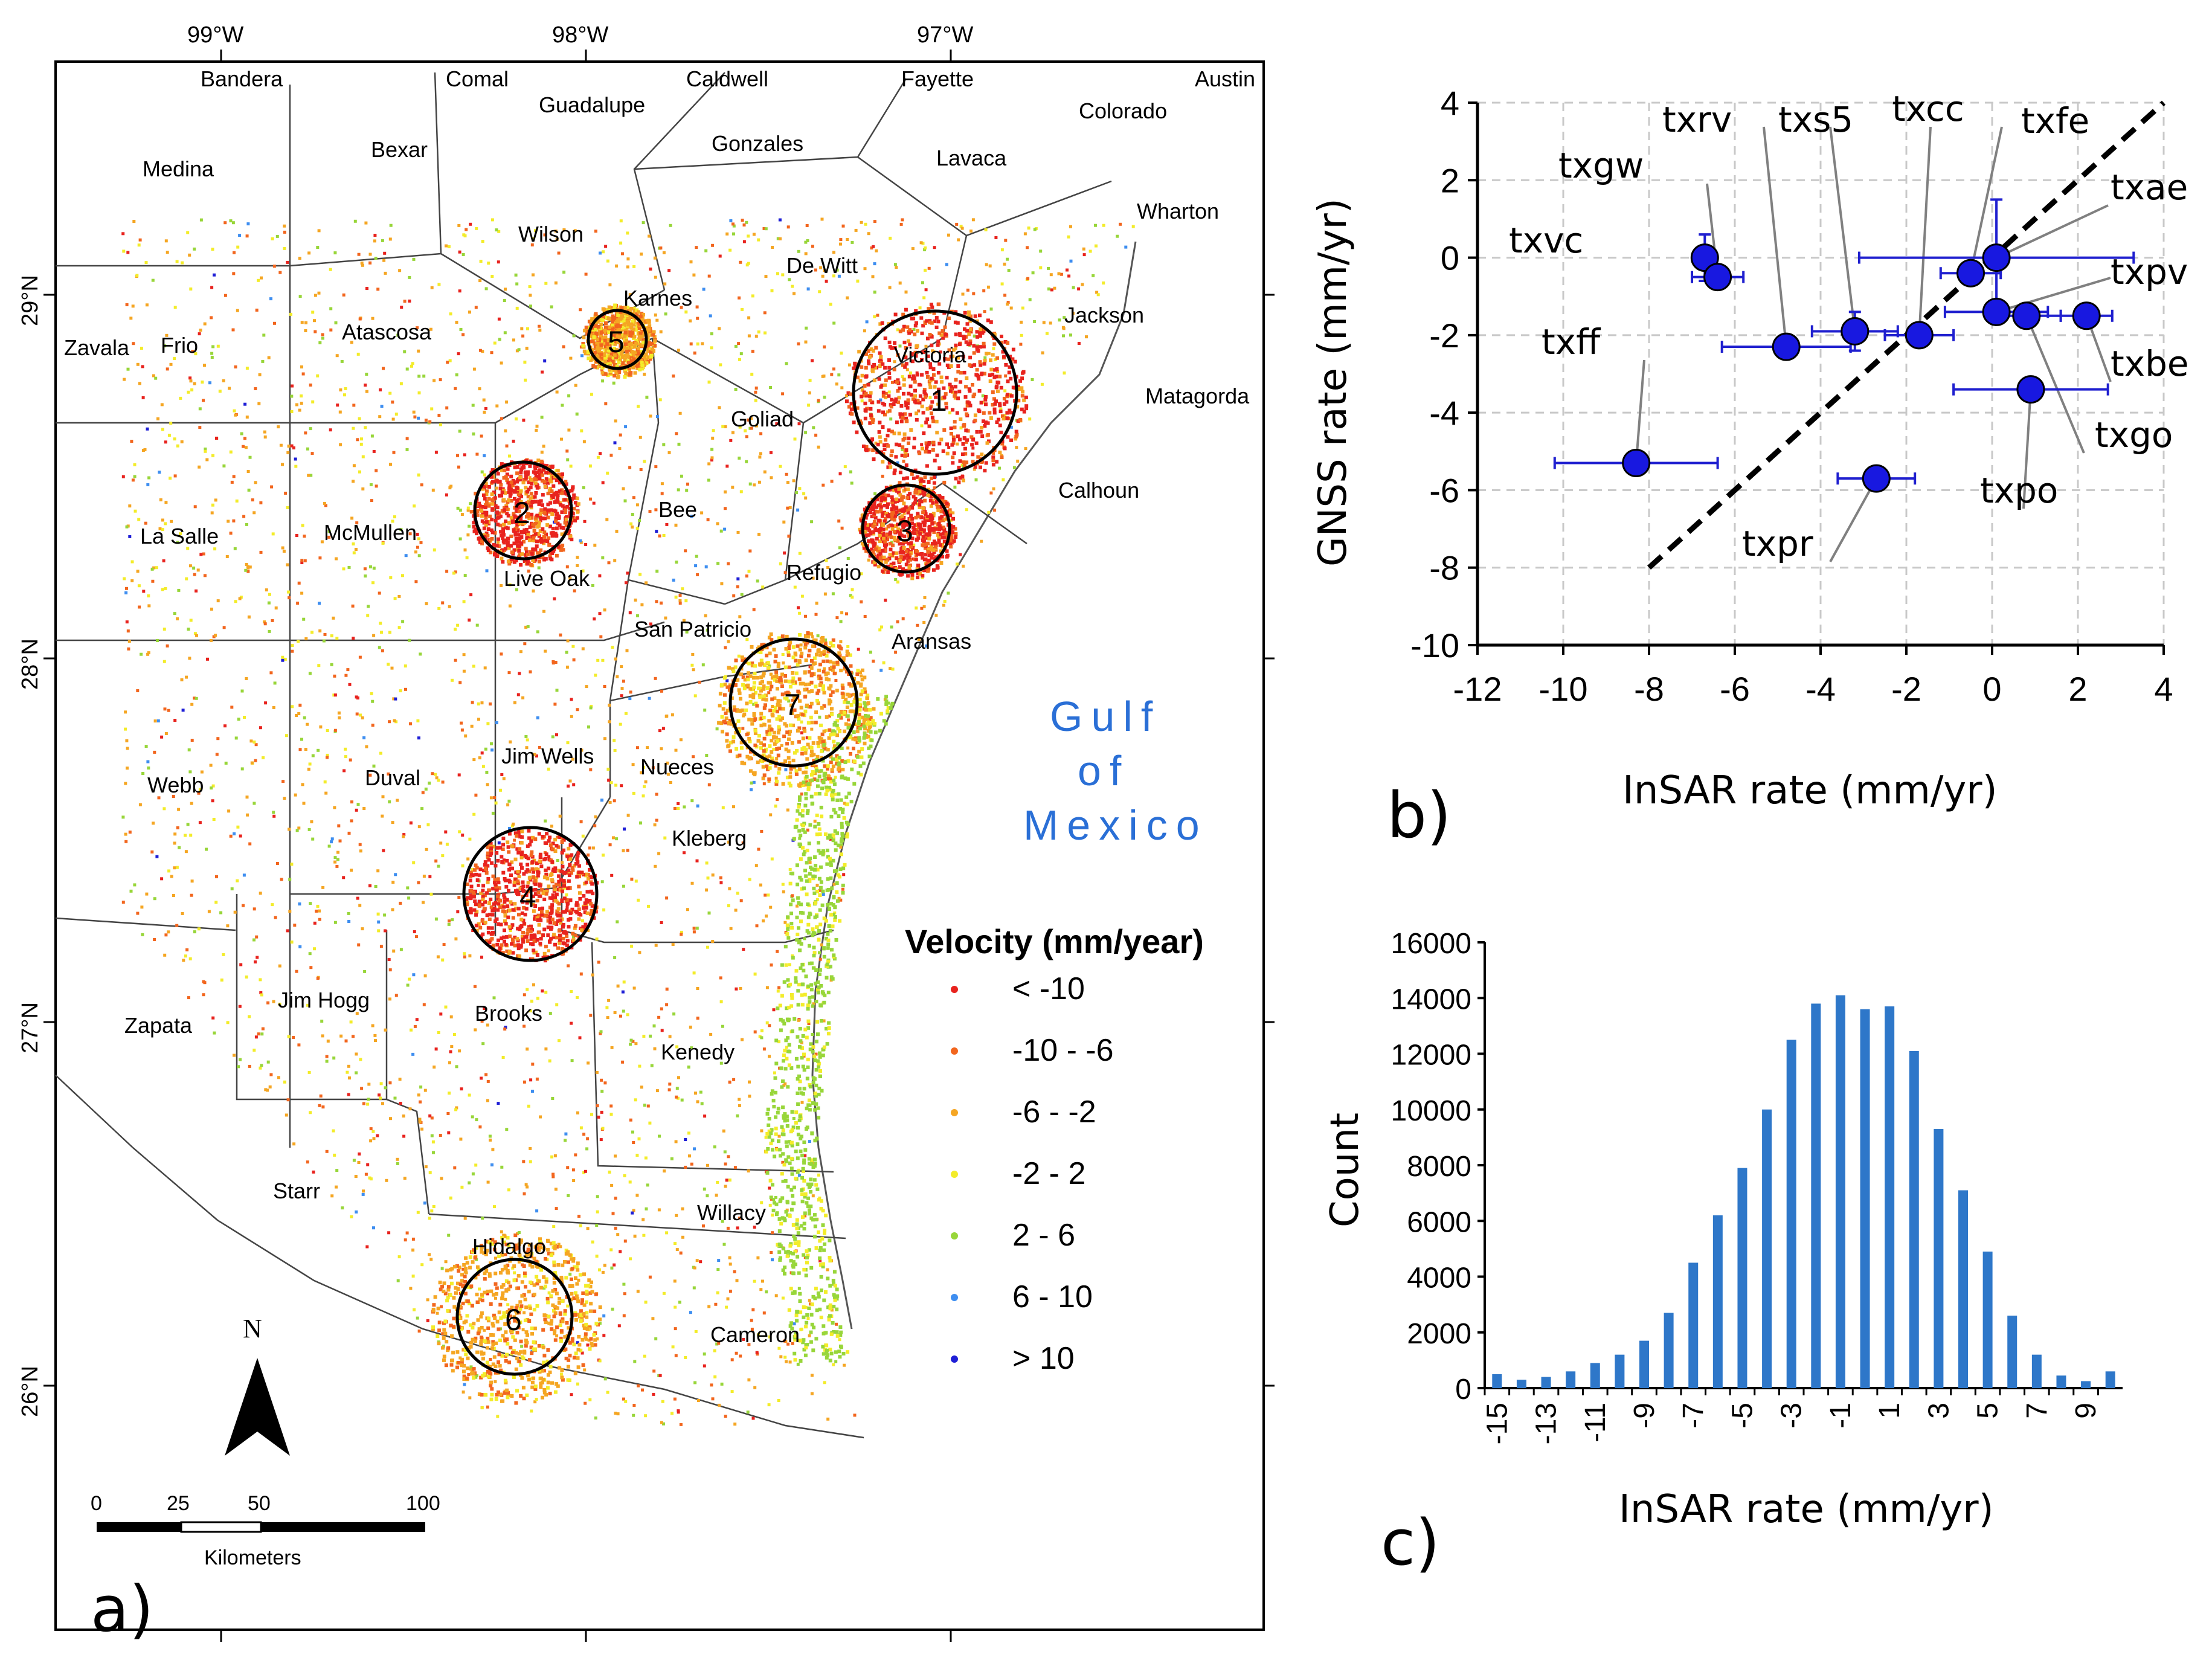 This screenshot has width=2212, height=1672. Describe the element at coordinates (158, 1025) in the screenshot. I see `county-label: Zapata` at that location.